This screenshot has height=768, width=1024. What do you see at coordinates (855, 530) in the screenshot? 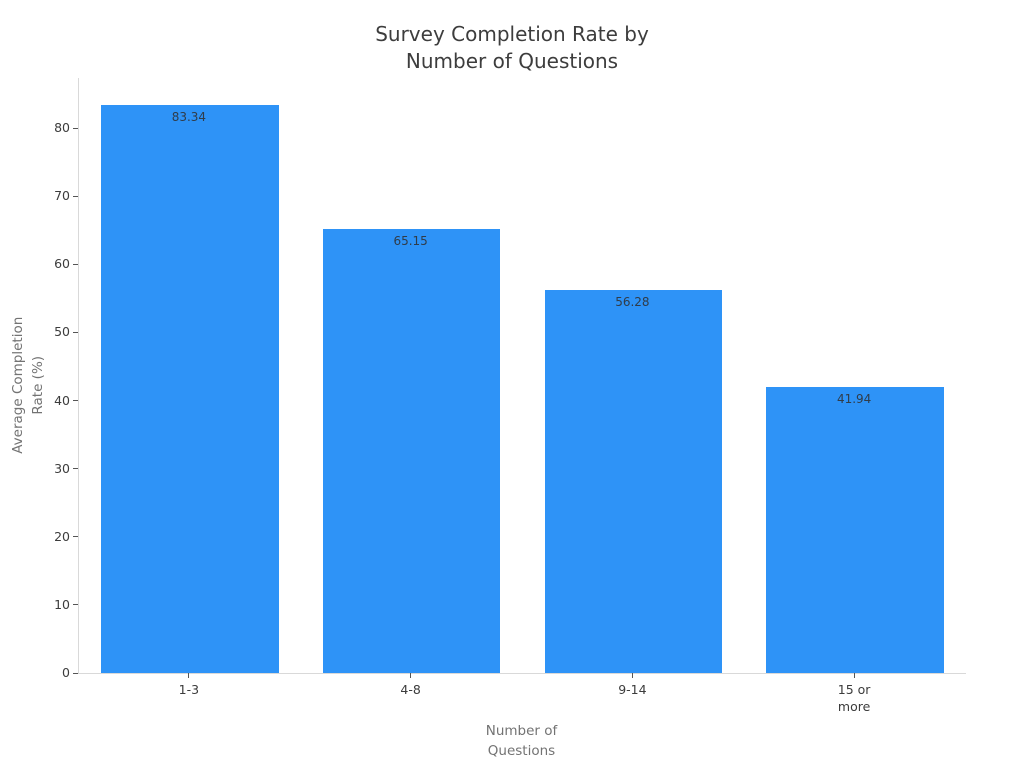
I see `bar-15-or-more` at bounding box center [855, 530].